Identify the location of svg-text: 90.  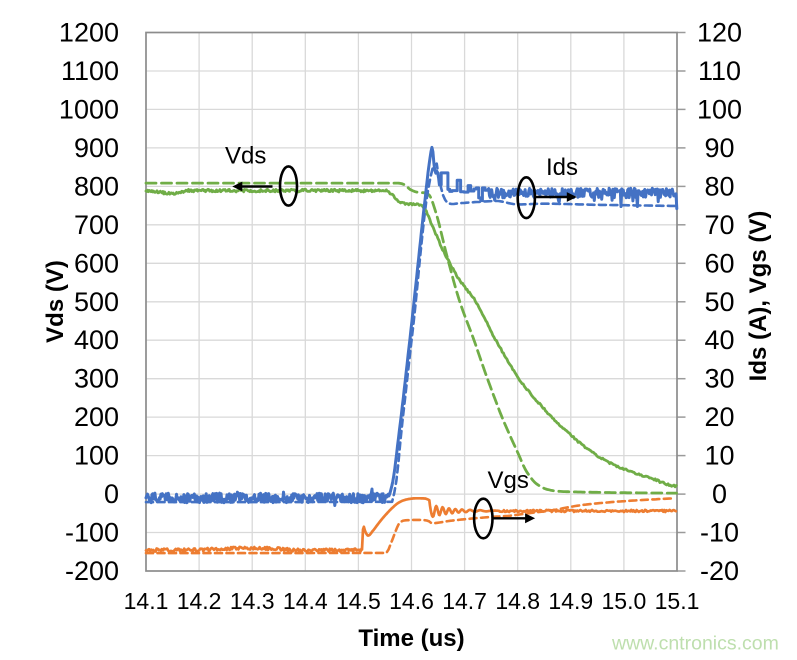
(719, 148).